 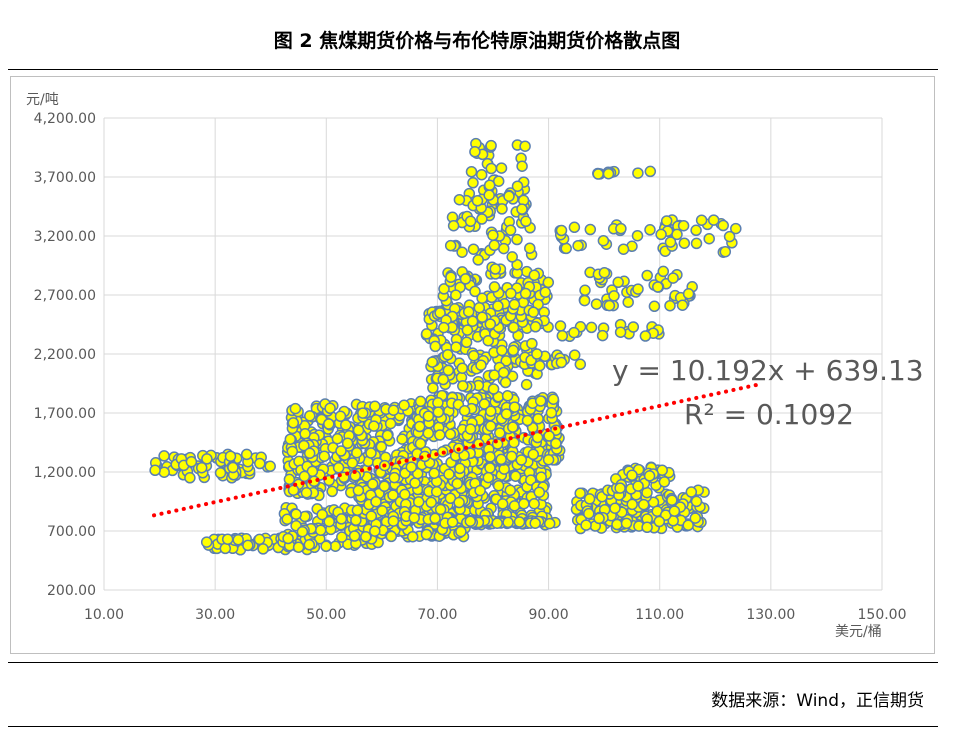 What do you see at coordinates (768, 370) in the screenshot?
I see `trendline-equation: y = 10.192x + 639.13` at bounding box center [768, 370].